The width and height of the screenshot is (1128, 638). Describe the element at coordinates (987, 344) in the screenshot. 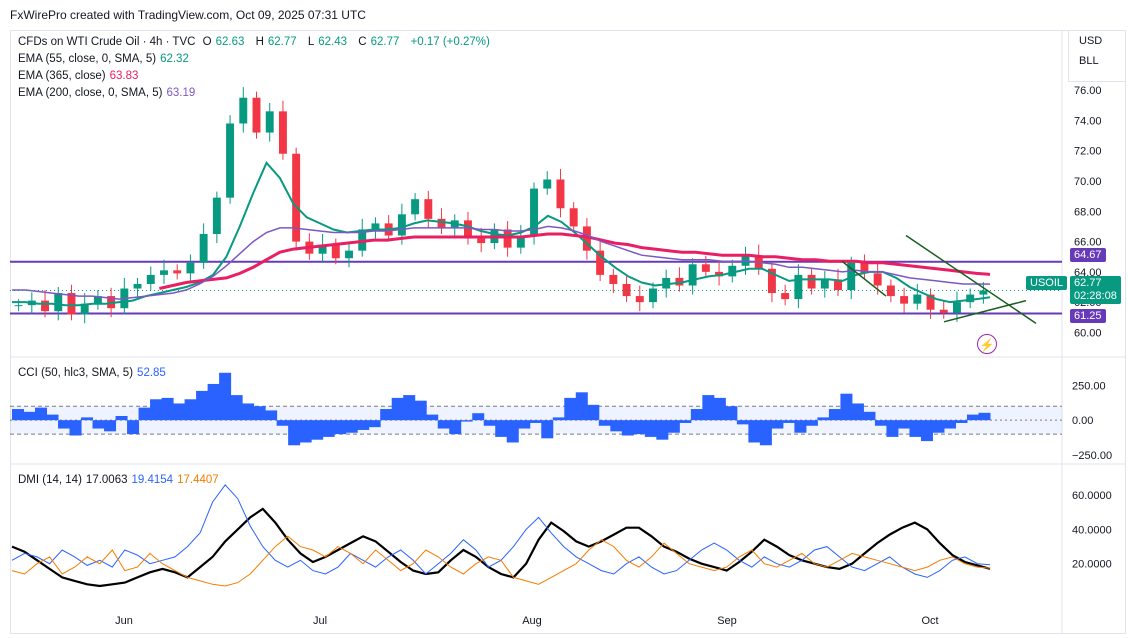

I see `lightning-icon: ⚡` at that location.